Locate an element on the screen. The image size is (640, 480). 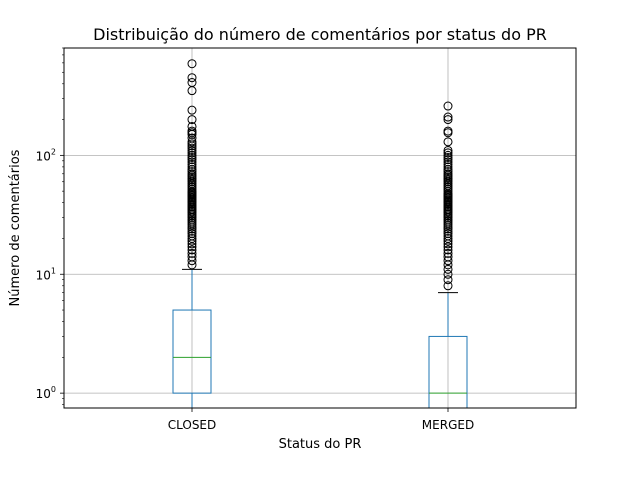
x-tick-label: CLOSED is located at coordinates (192, 425).